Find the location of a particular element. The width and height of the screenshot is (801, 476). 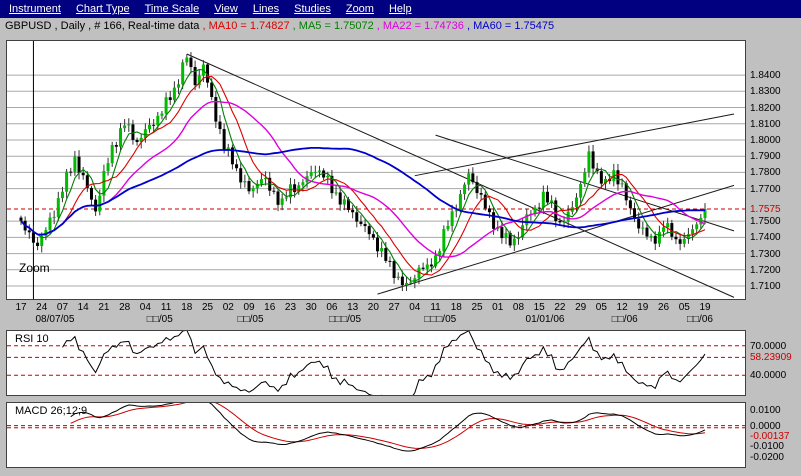

price-label-1: 1.8300 is located at coordinates (765, 92).